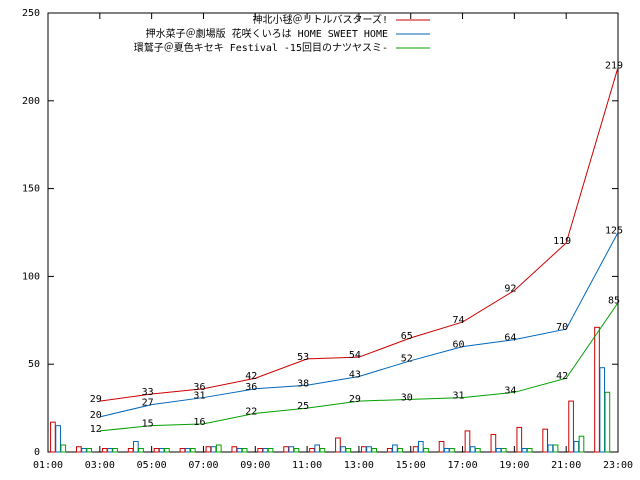  What do you see at coordinates (96, 429) in the screenshot?
I see `data-label: 12` at bounding box center [96, 429].